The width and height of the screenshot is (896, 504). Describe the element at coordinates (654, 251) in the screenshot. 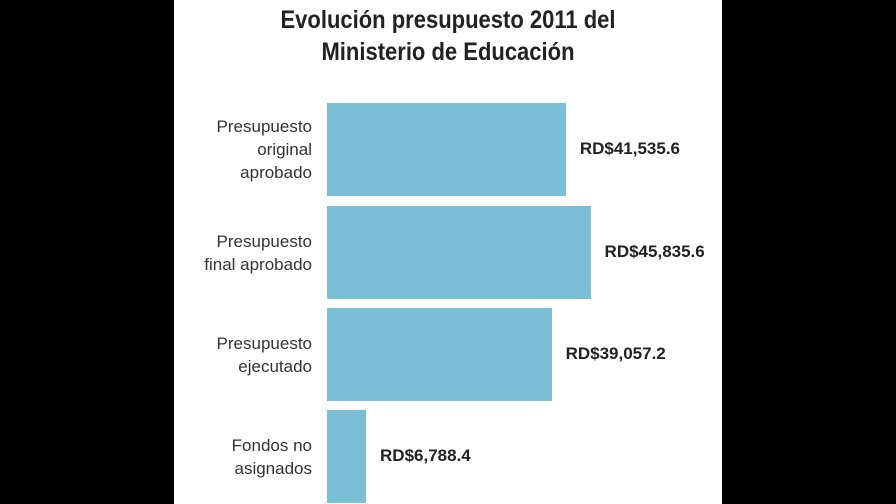

I see `data-label: RD$45,835.6` at that location.